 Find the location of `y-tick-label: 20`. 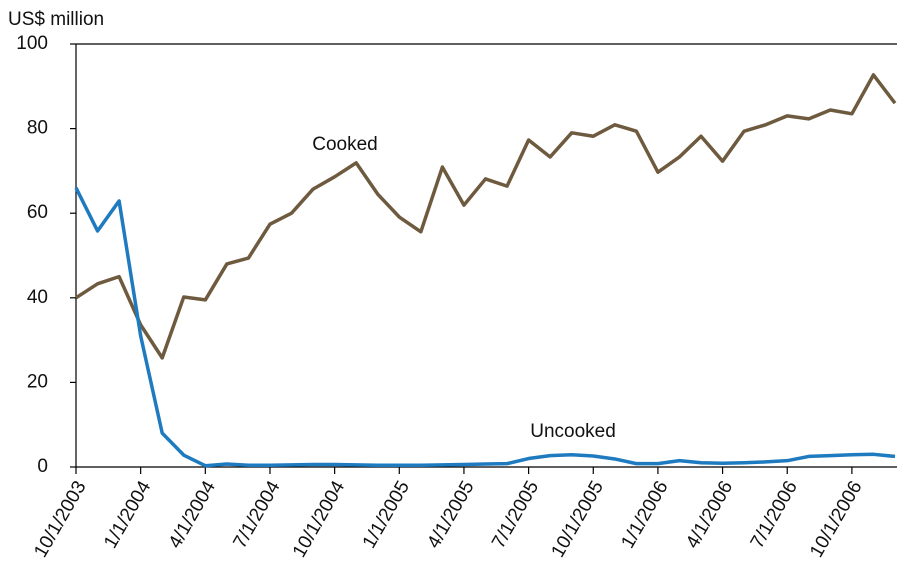

y-tick-label: 20 is located at coordinates (37, 381).